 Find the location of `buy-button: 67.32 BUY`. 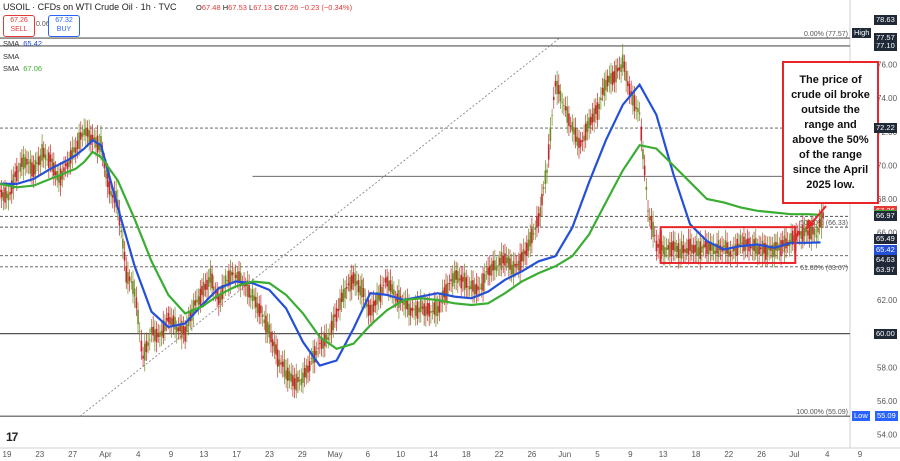

buy-button: 67.32 BUY is located at coordinates (64, 26).